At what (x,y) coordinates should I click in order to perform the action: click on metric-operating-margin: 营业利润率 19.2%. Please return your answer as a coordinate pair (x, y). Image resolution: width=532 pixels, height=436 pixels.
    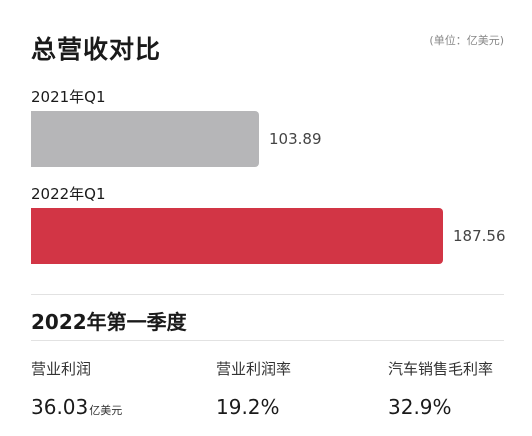
    Looking at the image, I should click on (253, 388).